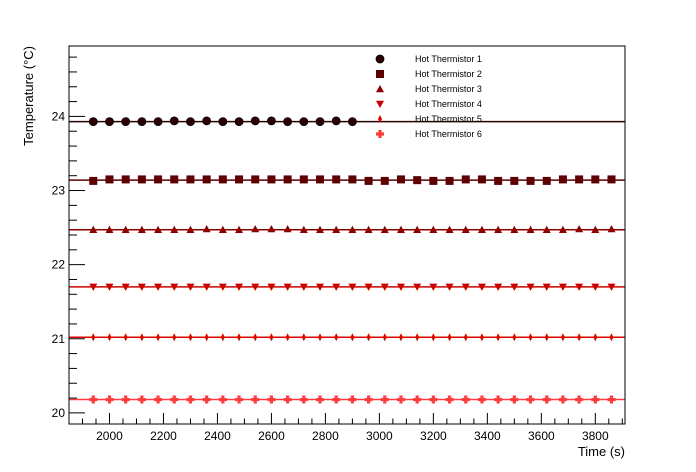 The image size is (696, 472). Describe the element at coordinates (433, 436) in the screenshot. I see `x-tick-label: 3200` at that location.